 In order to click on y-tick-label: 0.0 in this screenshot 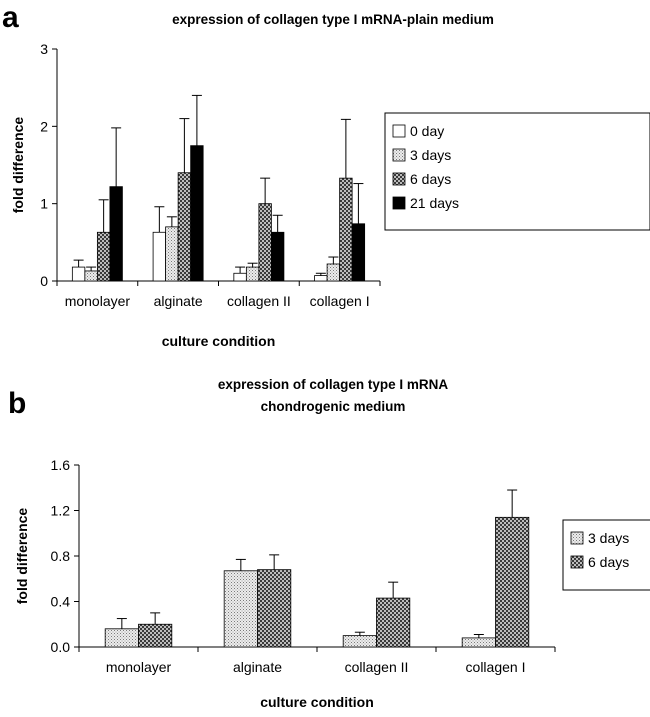, I will do `click(61, 647)`.